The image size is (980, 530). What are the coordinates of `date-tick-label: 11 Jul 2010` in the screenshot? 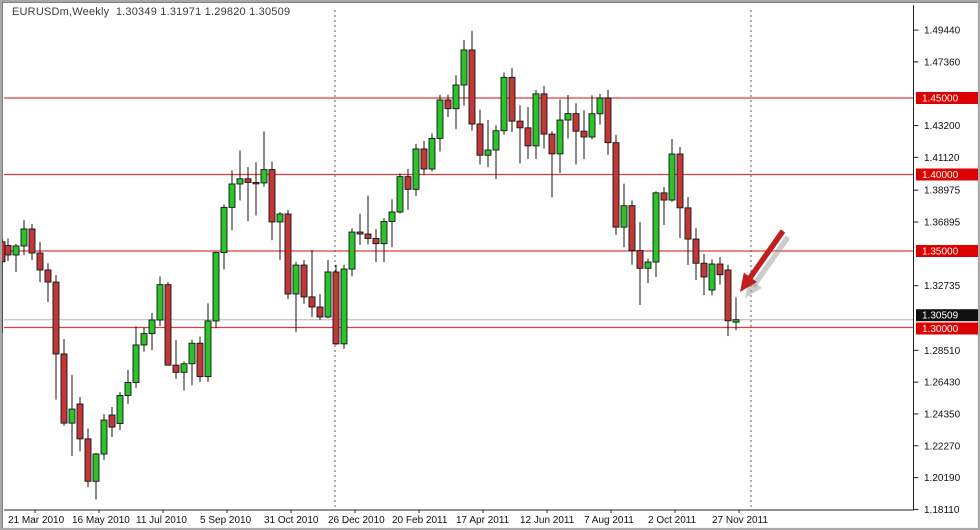 It's located at (161, 520).